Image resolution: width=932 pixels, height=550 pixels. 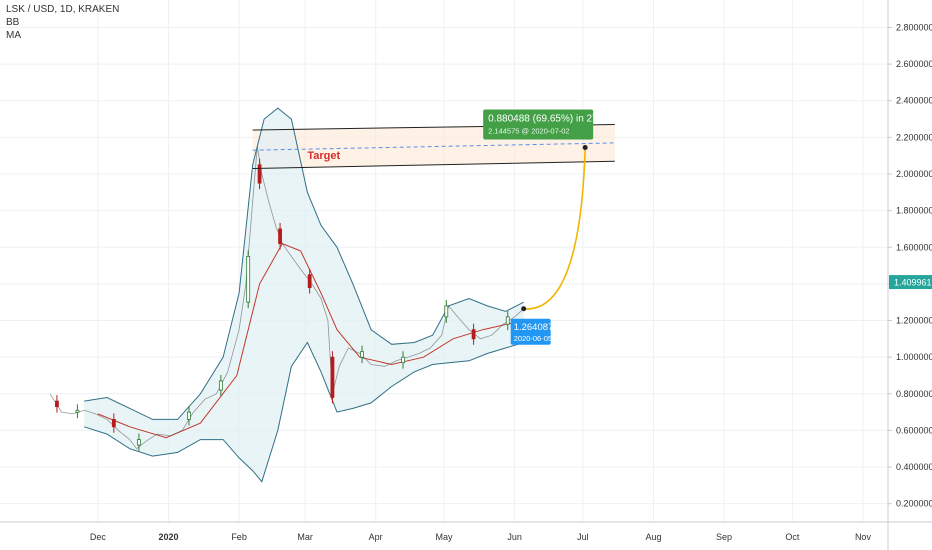 I want to click on measure-label-text: 0.880488 (69.65%) in 27d, so click(x=545, y=119).